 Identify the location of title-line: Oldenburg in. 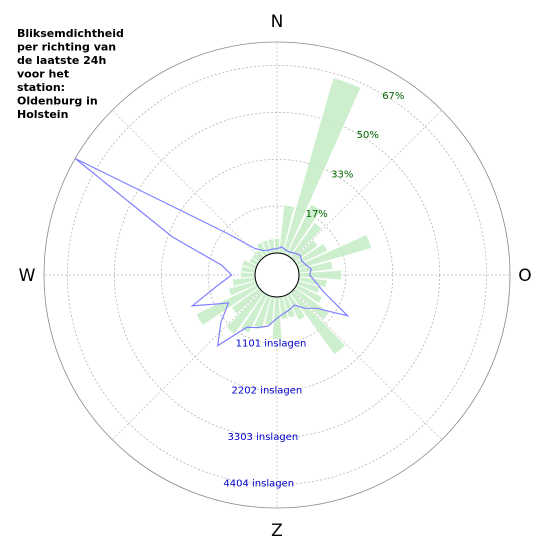
(57, 101).